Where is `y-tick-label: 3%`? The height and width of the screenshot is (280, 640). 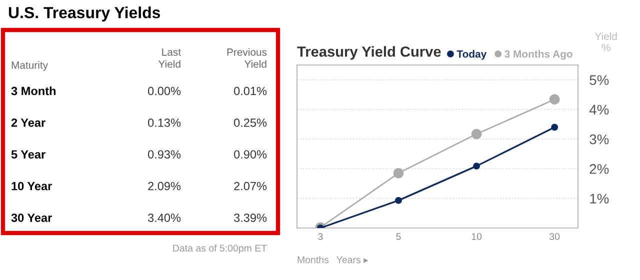
y-tick-label: 3% is located at coordinates (599, 139).